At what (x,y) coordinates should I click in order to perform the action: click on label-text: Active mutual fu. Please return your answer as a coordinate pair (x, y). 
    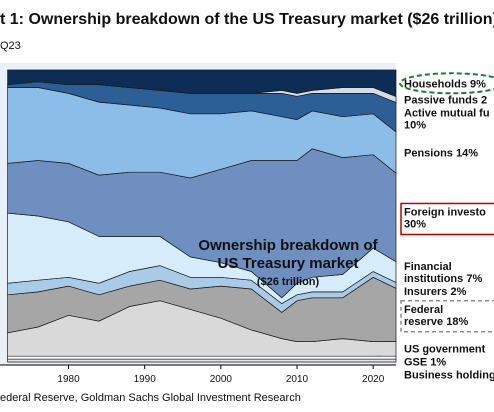
    Looking at the image, I should click on (447, 113).